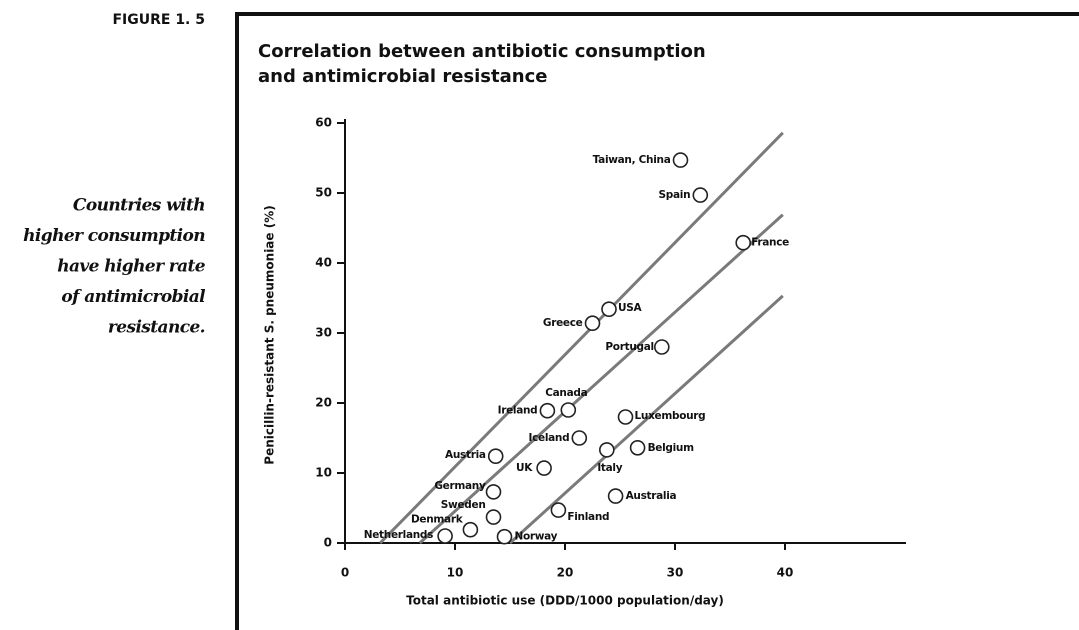  What do you see at coordinates (156, 328) in the screenshot?
I see `caption-line: resistance.` at bounding box center [156, 328].